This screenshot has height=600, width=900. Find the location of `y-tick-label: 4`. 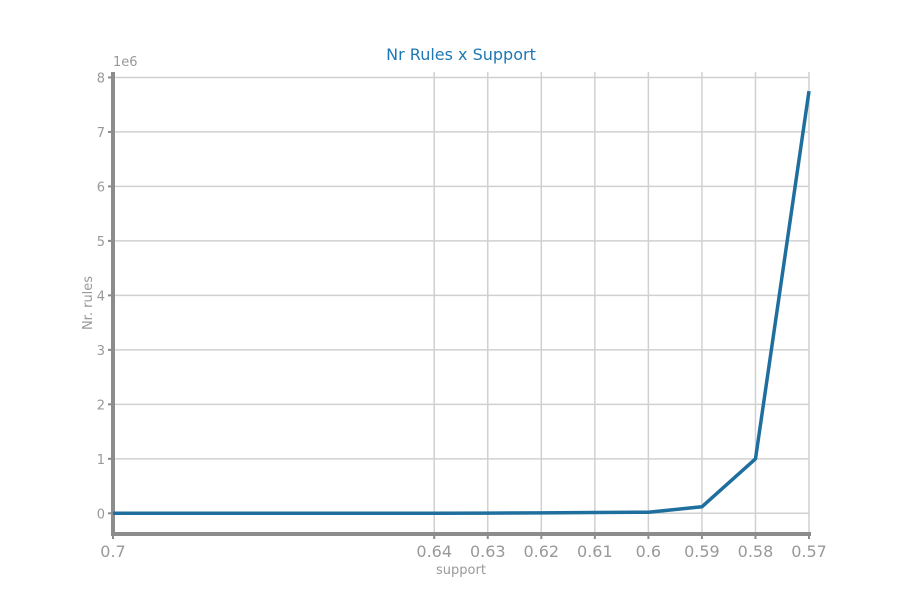

y-tick-label: 4 is located at coordinates (101, 296).